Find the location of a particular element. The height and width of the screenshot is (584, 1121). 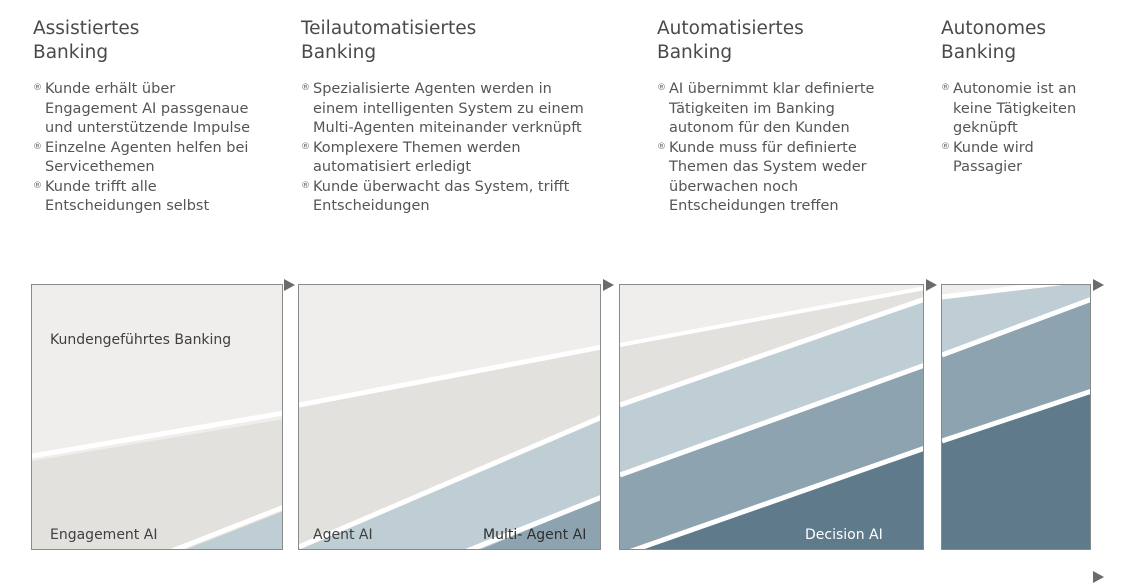

stage-panel-autonom is located at coordinates (1016, 417).